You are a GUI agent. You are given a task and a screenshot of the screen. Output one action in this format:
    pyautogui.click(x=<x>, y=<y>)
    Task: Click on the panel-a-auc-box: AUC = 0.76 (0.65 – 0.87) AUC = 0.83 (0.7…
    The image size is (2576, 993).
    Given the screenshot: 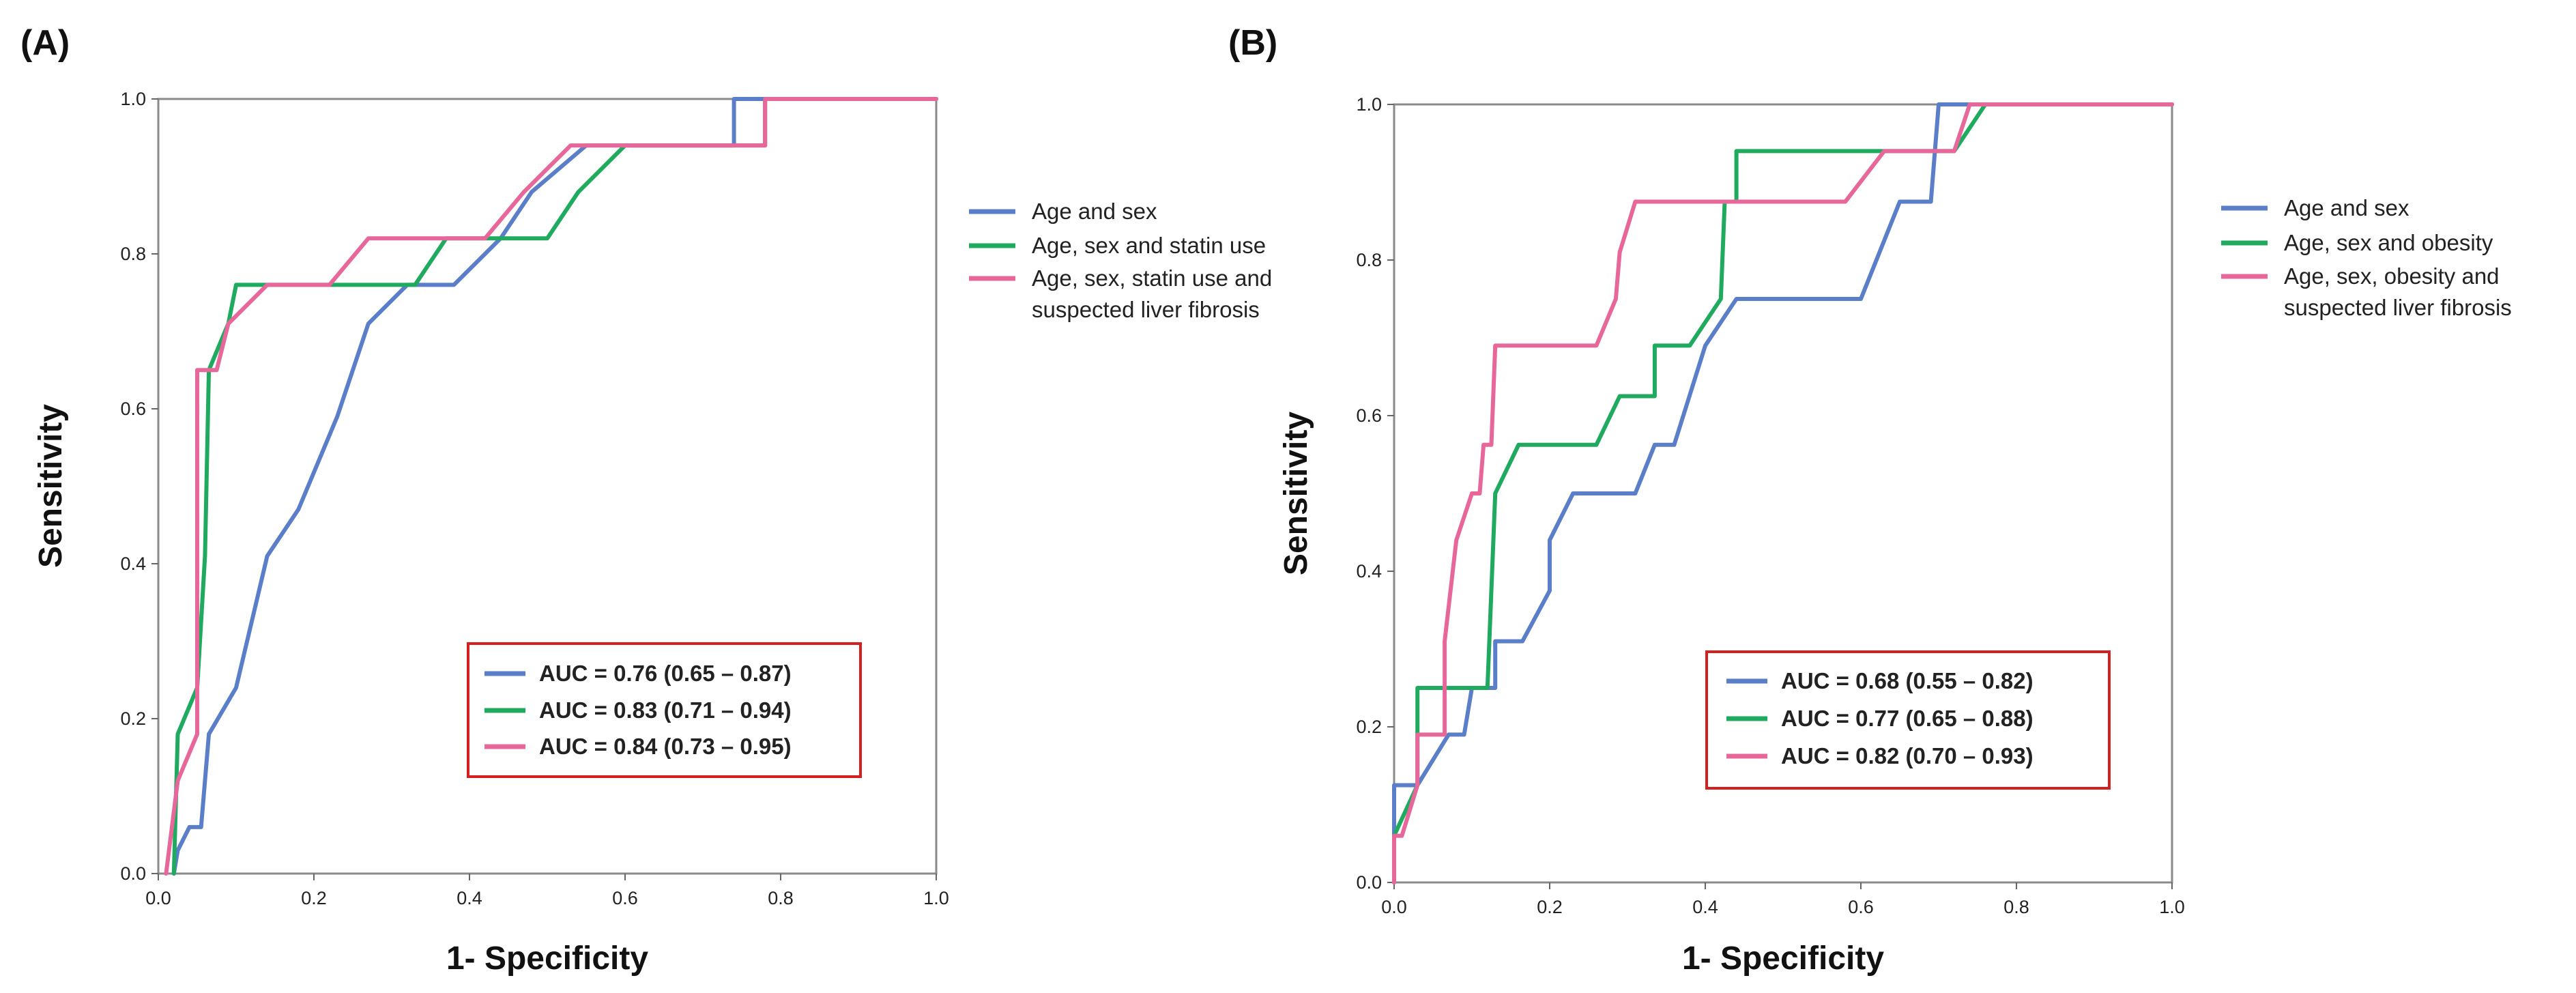 What is the action you would take?
    pyautogui.click(x=664, y=710)
    